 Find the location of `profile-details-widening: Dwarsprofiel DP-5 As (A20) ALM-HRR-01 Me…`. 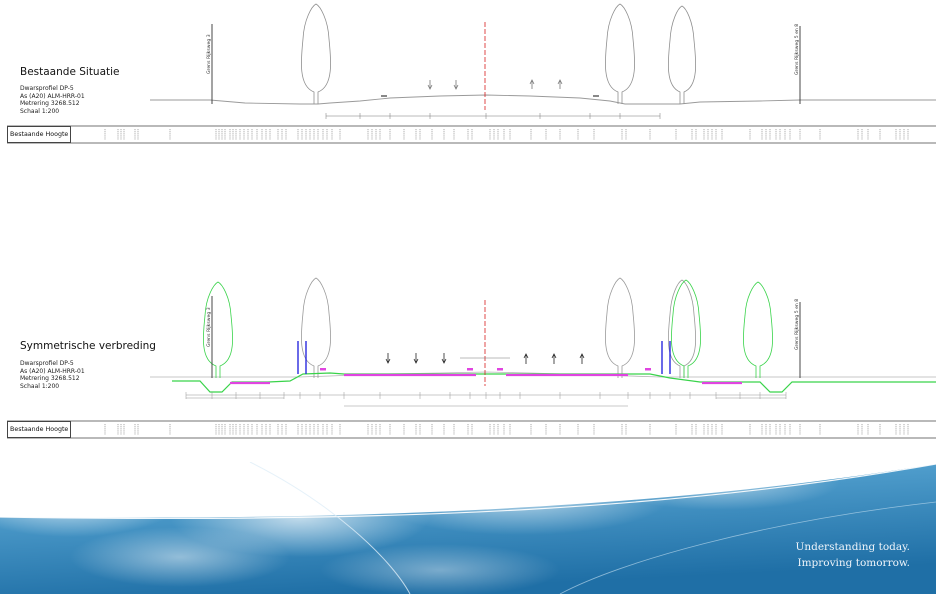

profile-details-widening: Dwarsprofiel DP-5 As (A20) ALM-HRR-01 Me… is located at coordinates (52, 375).